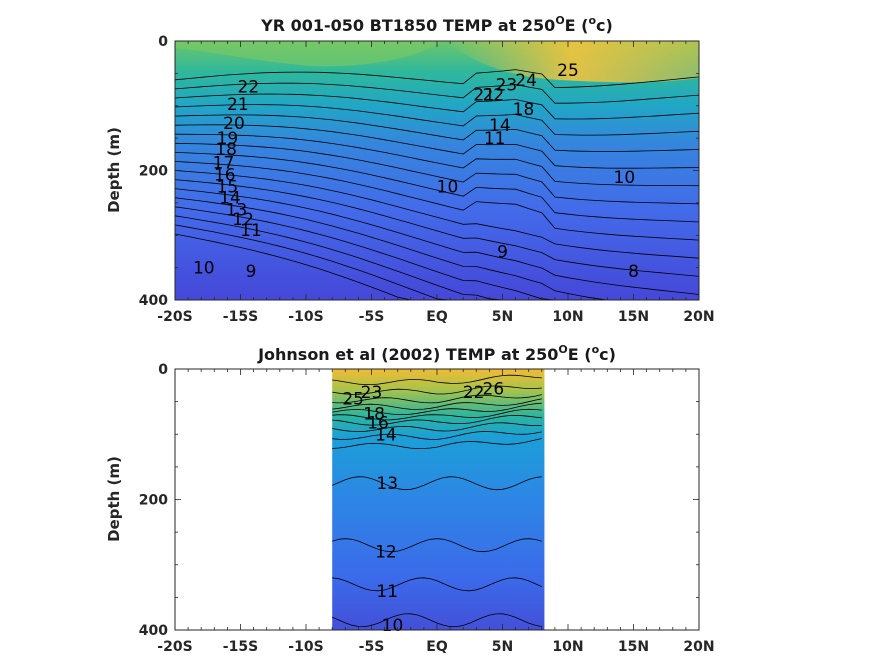 Image resolution: width=875 pixels, height=656 pixels. What do you see at coordinates (436, 24) in the screenshot?
I see `panel-top-title: YR 001-050 BT1850 TEMP at 250OE (oc)` at bounding box center [436, 24].